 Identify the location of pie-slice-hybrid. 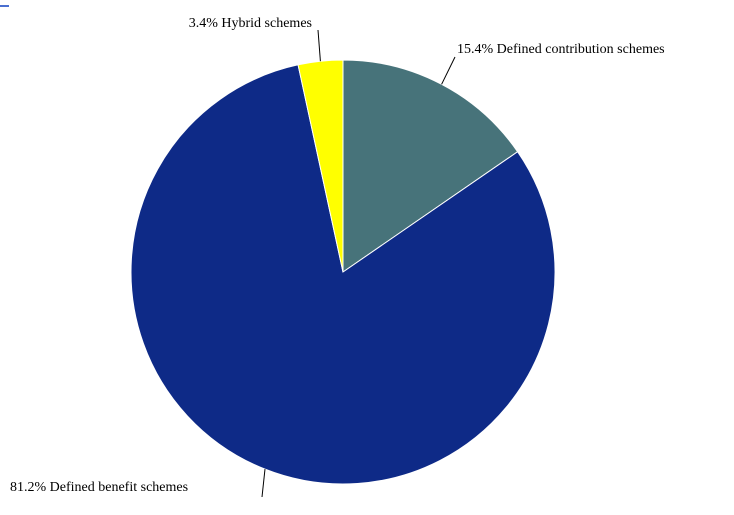
(320, 166).